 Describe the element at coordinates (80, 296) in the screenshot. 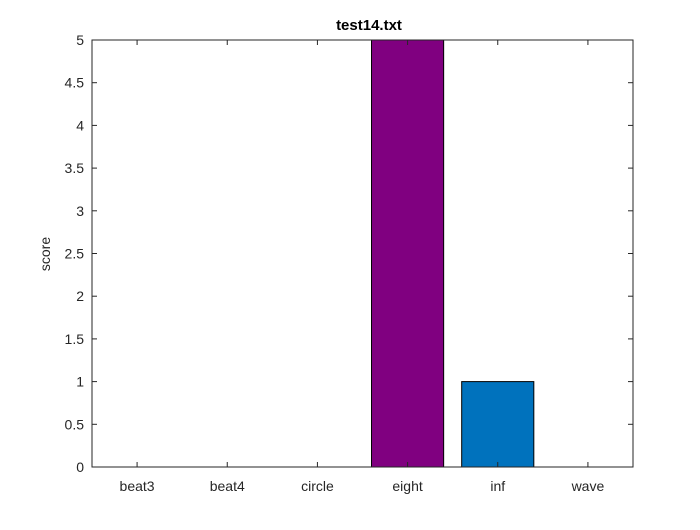

I see `y-tick-label: 2` at that location.